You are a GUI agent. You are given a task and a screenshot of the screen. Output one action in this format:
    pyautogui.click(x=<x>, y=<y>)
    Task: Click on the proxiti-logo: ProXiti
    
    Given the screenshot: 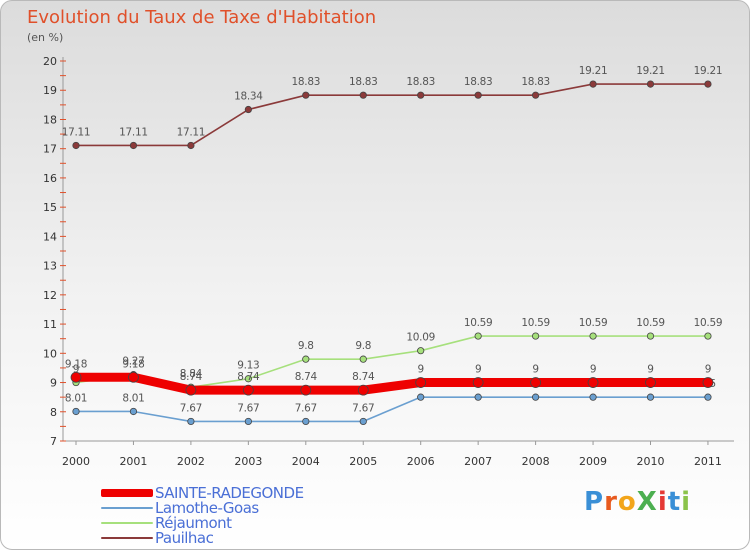 What is the action you would take?
    pyautogui.click(x=637, y=502)
    